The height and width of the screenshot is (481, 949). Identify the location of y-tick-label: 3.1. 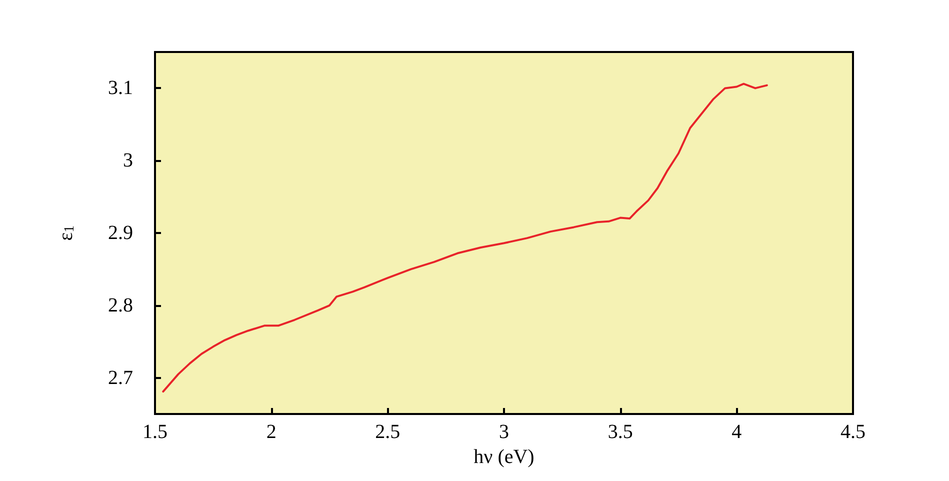
(120, 88).